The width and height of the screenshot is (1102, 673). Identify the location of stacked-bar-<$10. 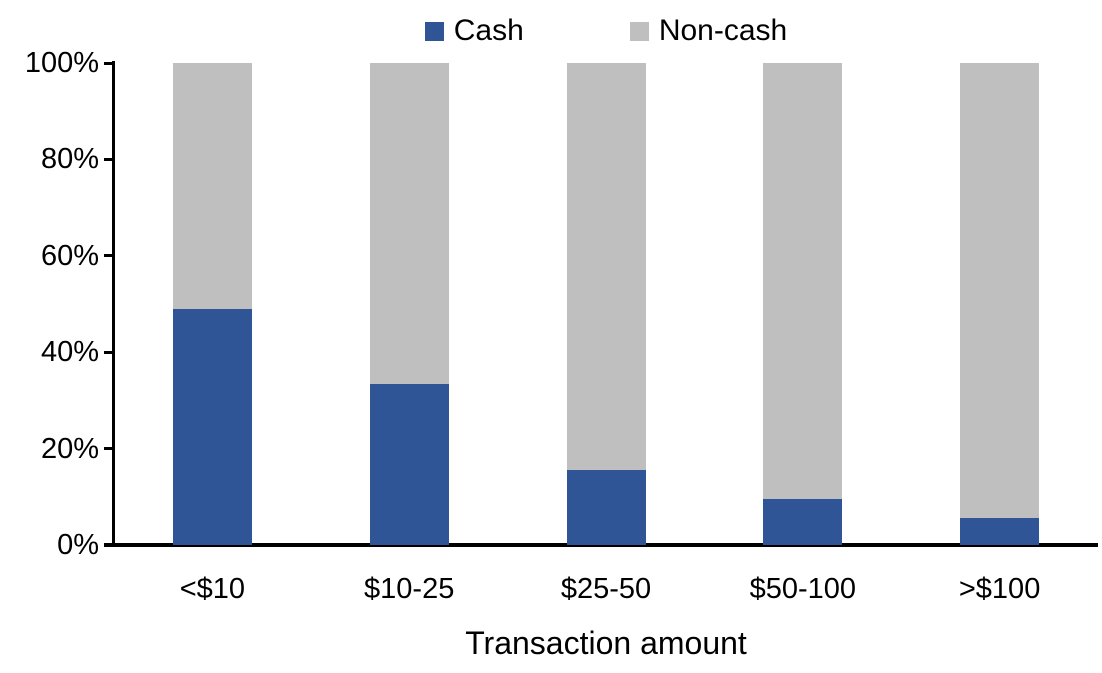
(212, 304).